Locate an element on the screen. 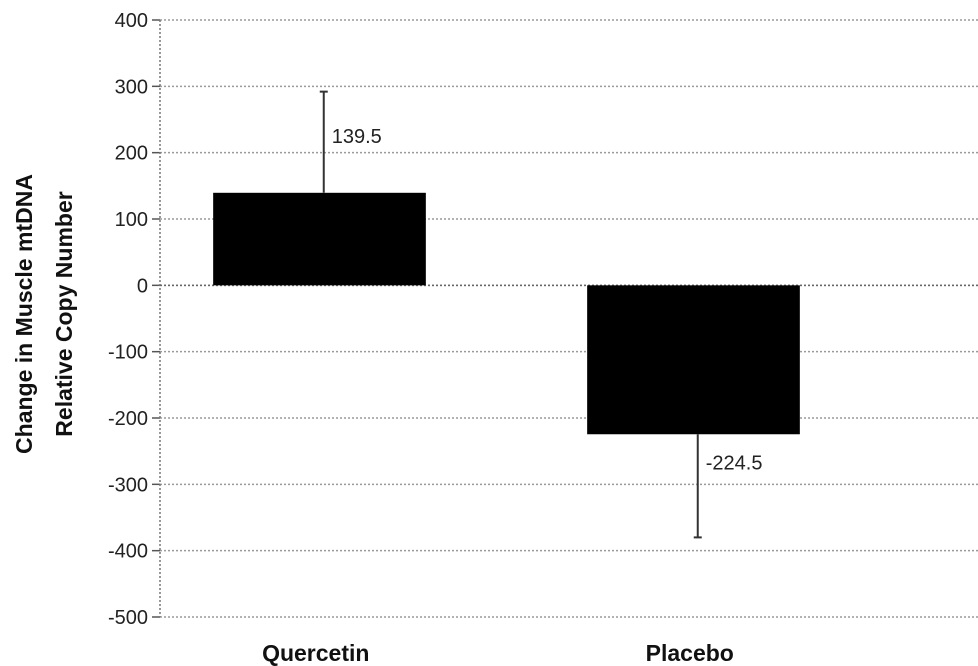  y-tick-label: -200 is located at coordinates (128, 419).